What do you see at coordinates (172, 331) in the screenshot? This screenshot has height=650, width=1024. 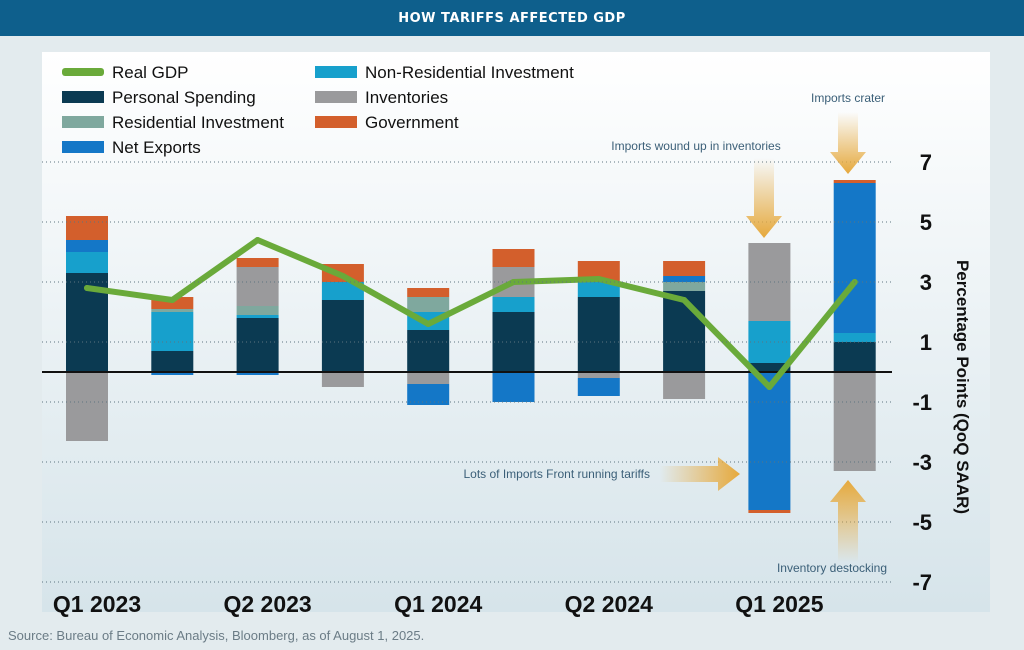 I see `bar-non-residential-investment-q2-2023` at bounding box center [172, 331].